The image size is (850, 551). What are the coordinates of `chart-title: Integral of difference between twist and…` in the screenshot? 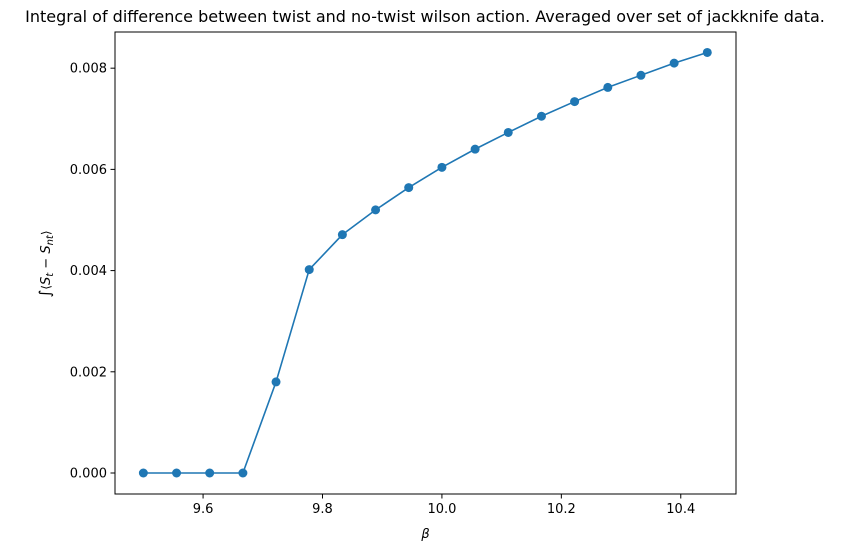 It's located at (425, 16).